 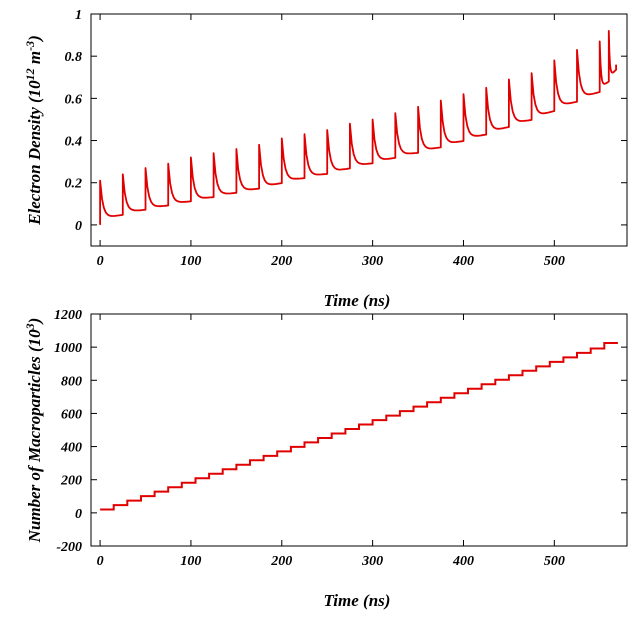 I want to click on bottom-x-axis-title: Time (ns), so click(x=357, y=600).